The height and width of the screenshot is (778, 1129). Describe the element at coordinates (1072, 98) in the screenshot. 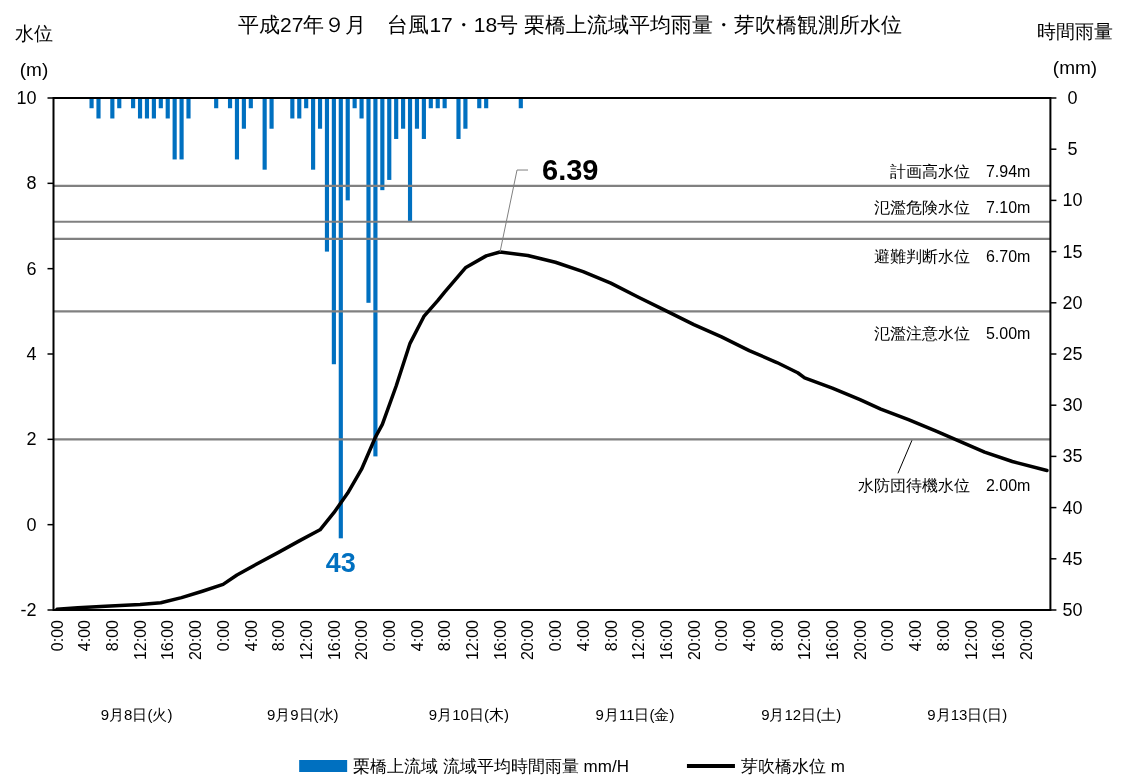

I see `y2-tick-label: 0` at that location.